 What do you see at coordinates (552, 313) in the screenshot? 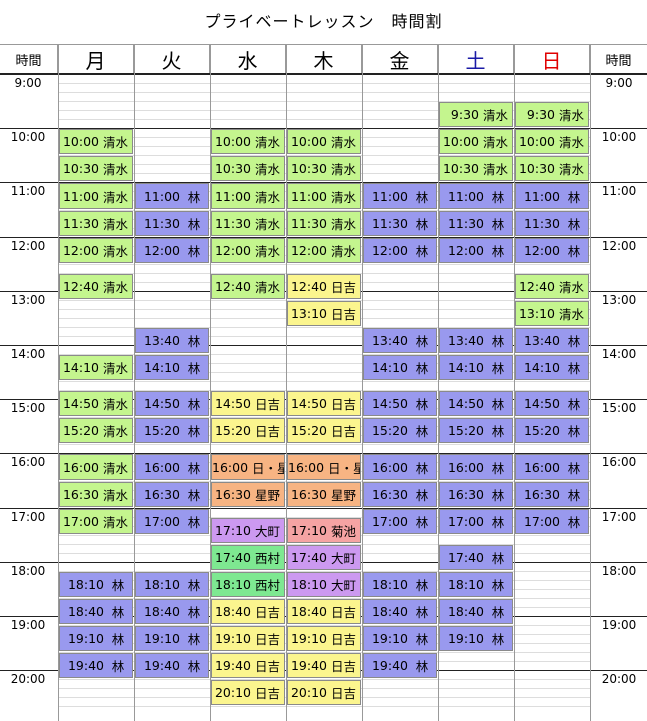
I see `lesson-cell: 13:10 清水` at bounding box center [552, 313].